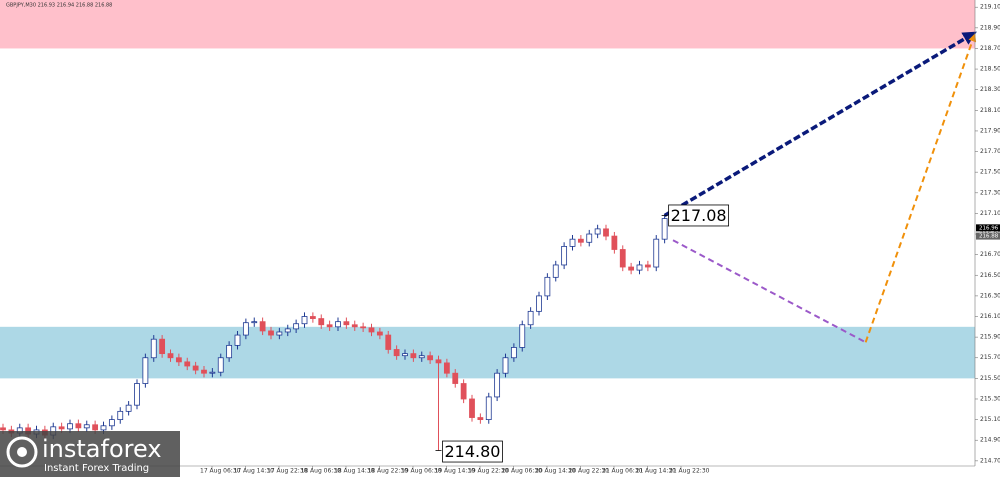  I want to click on annotation: 217.08, so click(699, 215).